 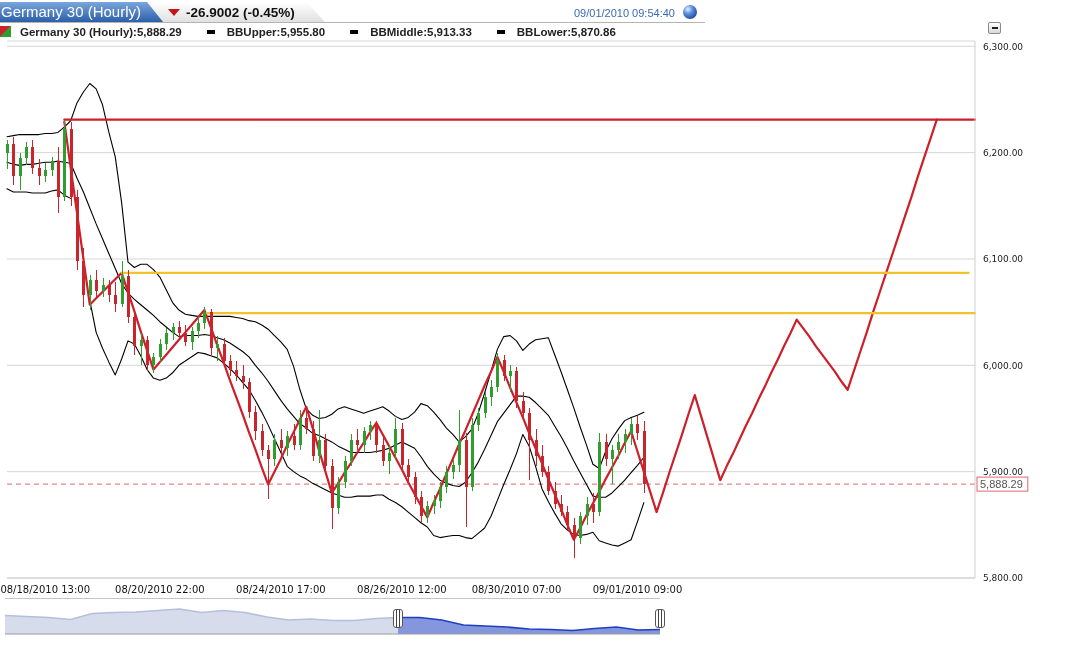 I want to click on x-tick-label: 08/24/2010 17:00, so click(x=281, y=590).